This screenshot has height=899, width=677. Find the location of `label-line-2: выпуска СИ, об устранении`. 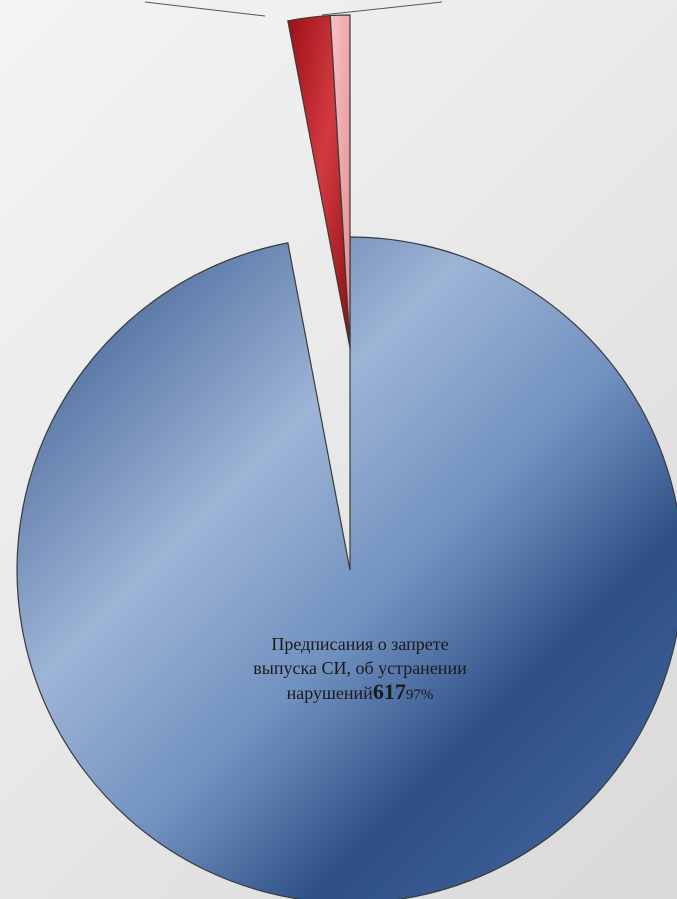

label-line-2: выпуска СИ, об устранении is located at coordinates (360, 668).